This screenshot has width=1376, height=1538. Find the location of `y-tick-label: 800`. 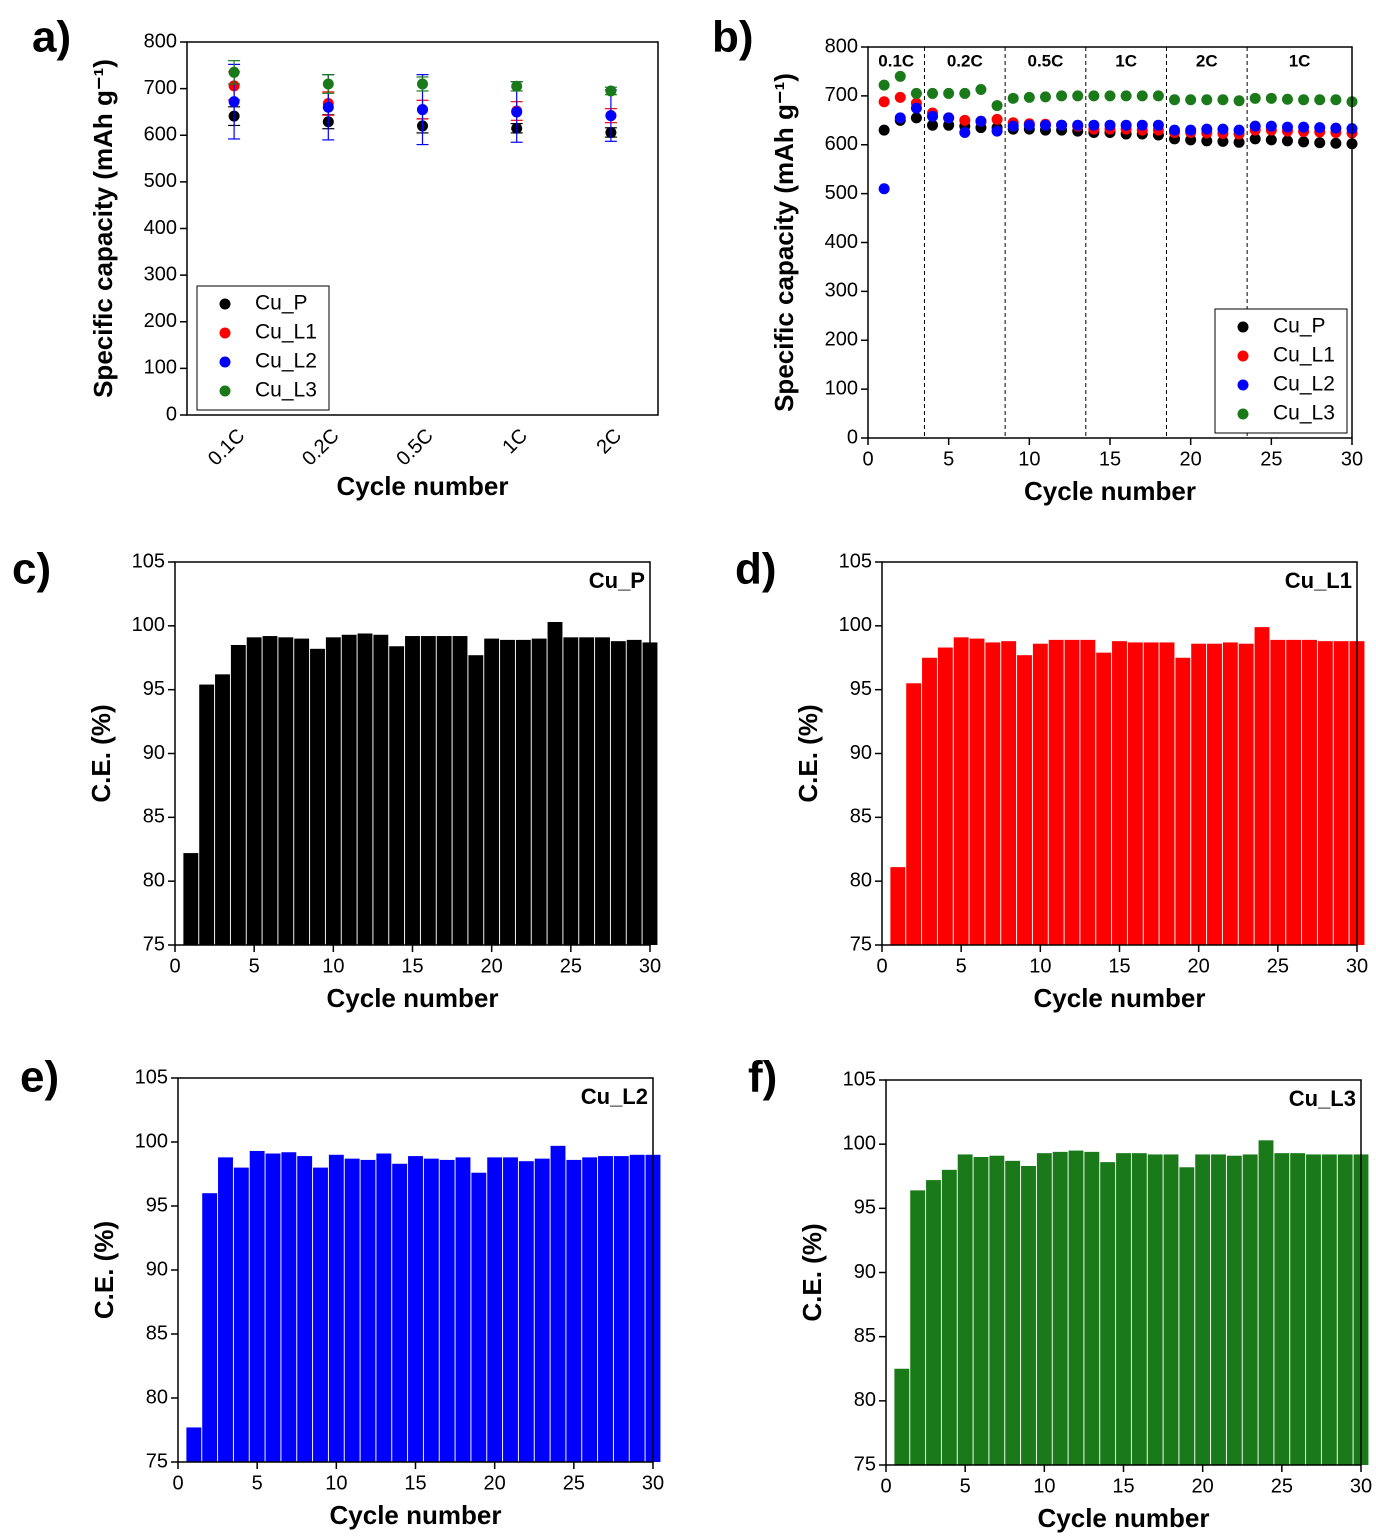

y-tick-label: 800 is located at coordinates (160, 41).